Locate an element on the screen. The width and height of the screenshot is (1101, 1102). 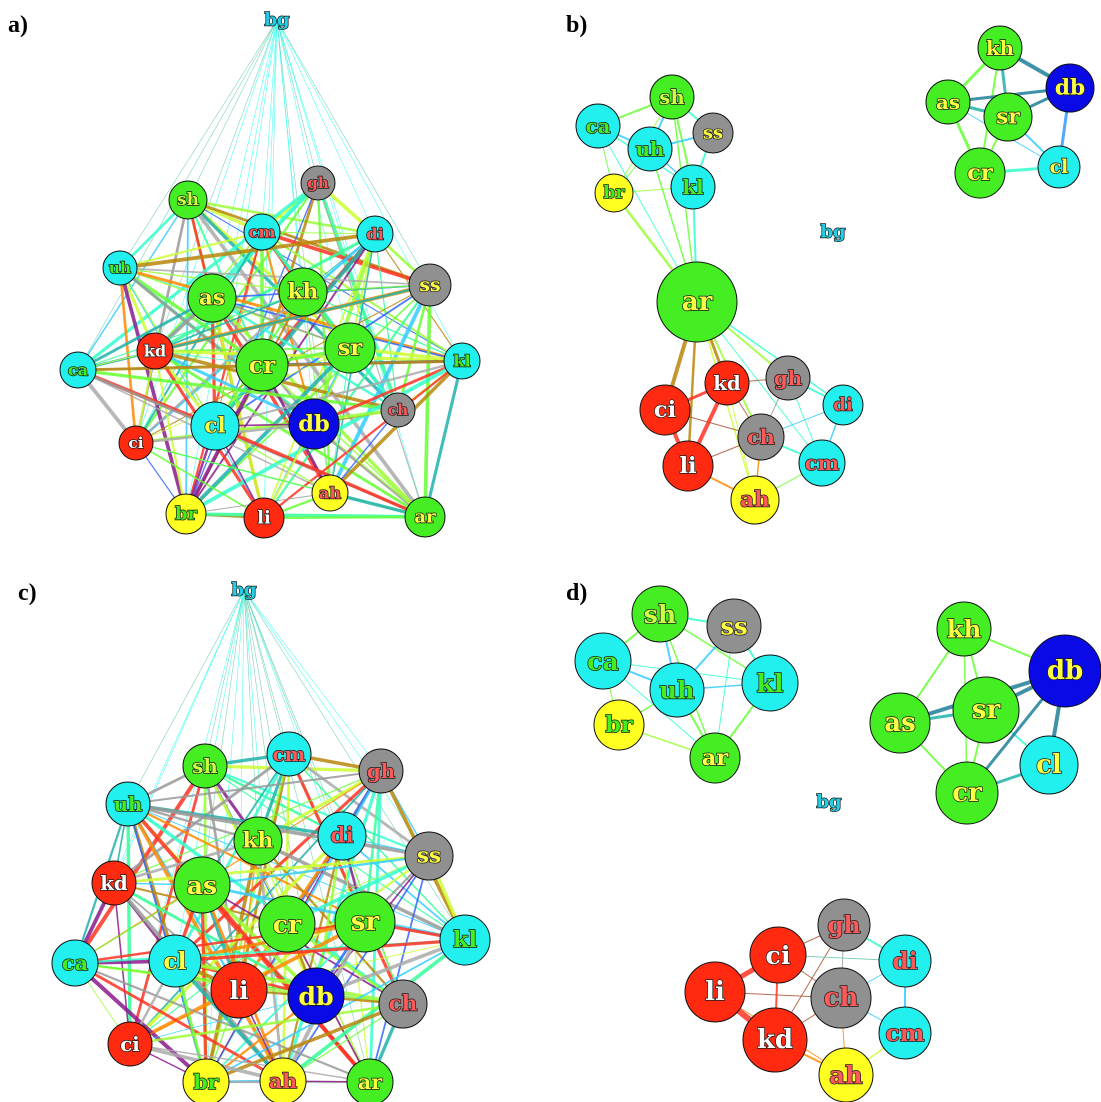
panel-a-node-bg: bg is located at coordinates (277, 20).